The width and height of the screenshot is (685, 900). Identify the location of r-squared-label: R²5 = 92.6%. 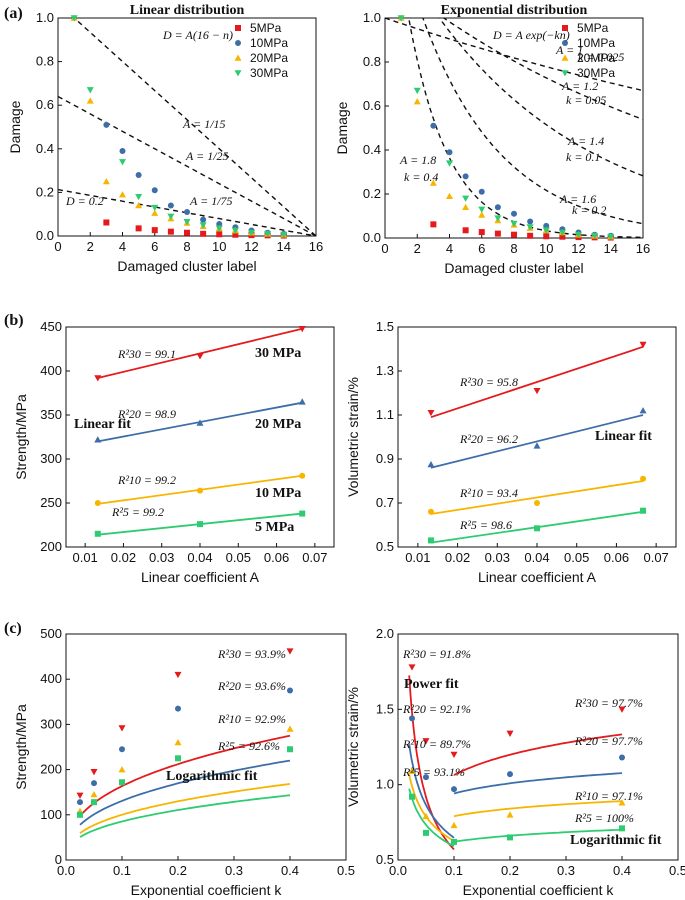
(248, 746).